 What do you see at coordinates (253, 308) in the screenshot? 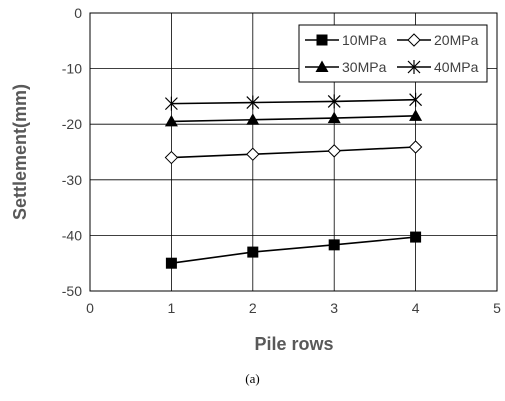
I see `x-tick-label: 2` at bounding box center [253, 308].